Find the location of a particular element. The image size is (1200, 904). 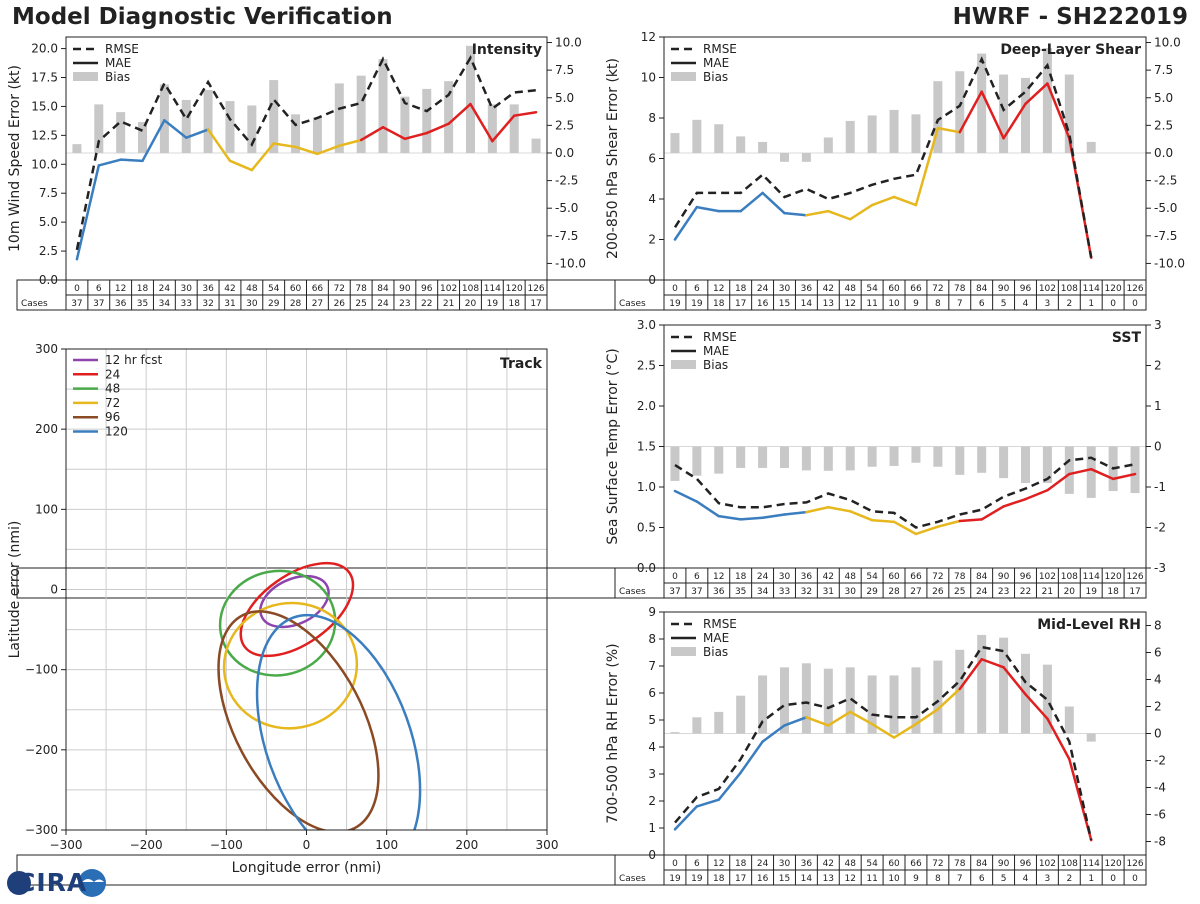

legend-label: 96 is located at coordinates (112, 417).